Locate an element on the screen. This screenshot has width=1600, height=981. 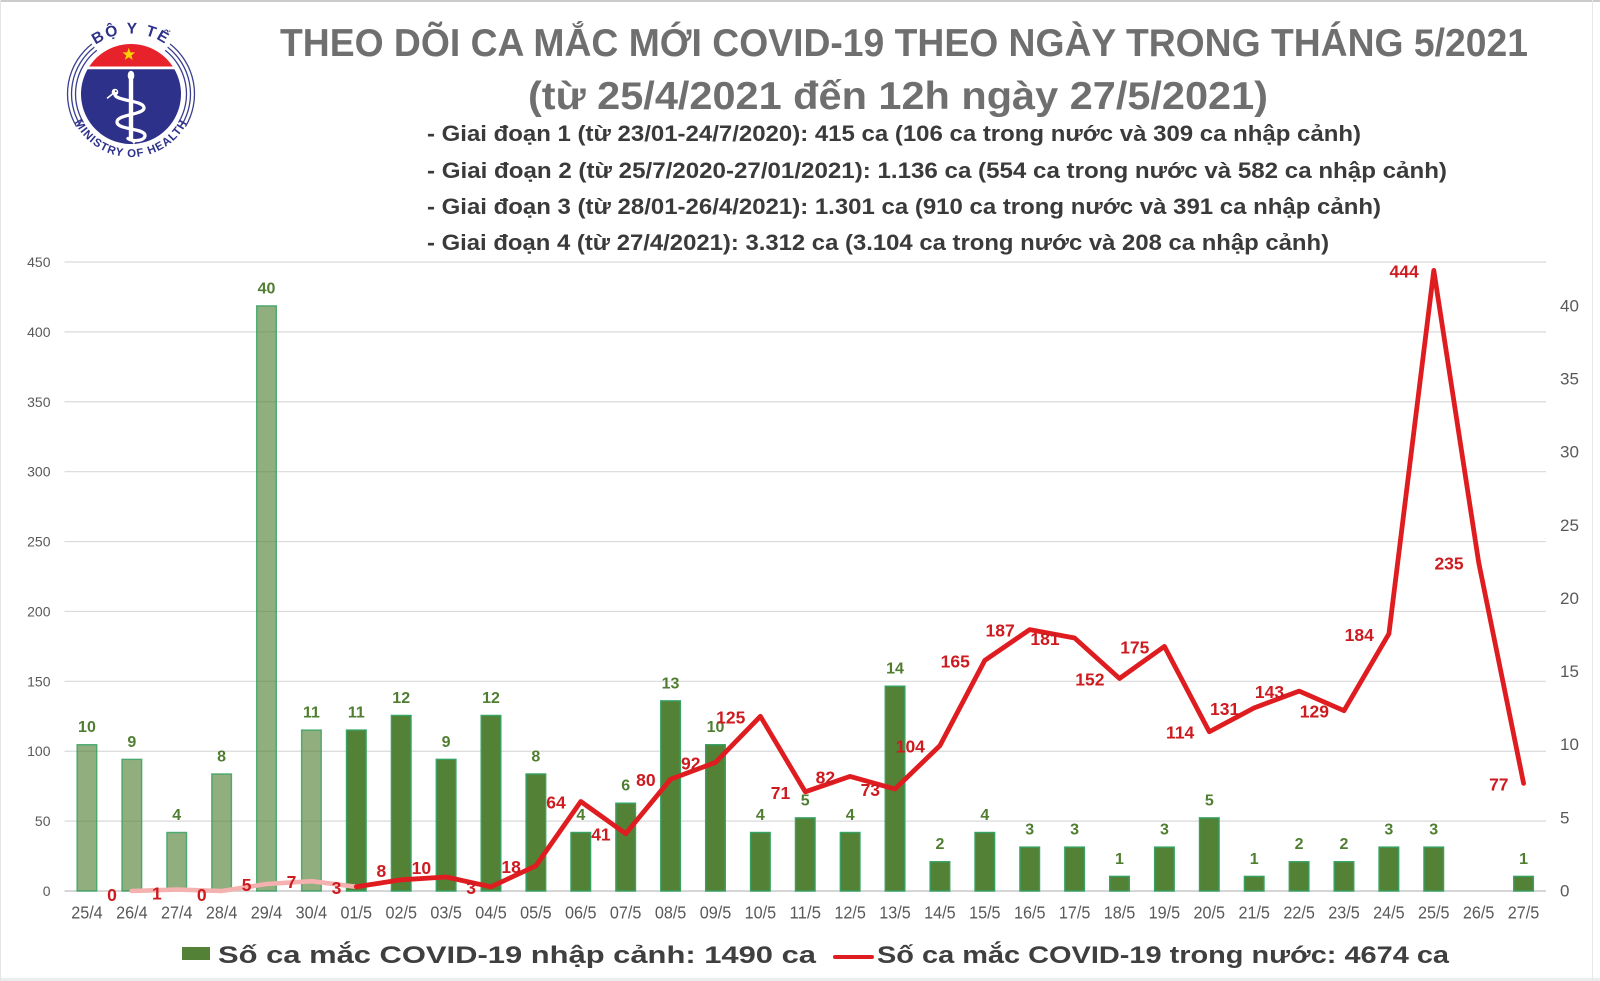
line-label-22/5: 143 is located at coordinates (1269, 692).